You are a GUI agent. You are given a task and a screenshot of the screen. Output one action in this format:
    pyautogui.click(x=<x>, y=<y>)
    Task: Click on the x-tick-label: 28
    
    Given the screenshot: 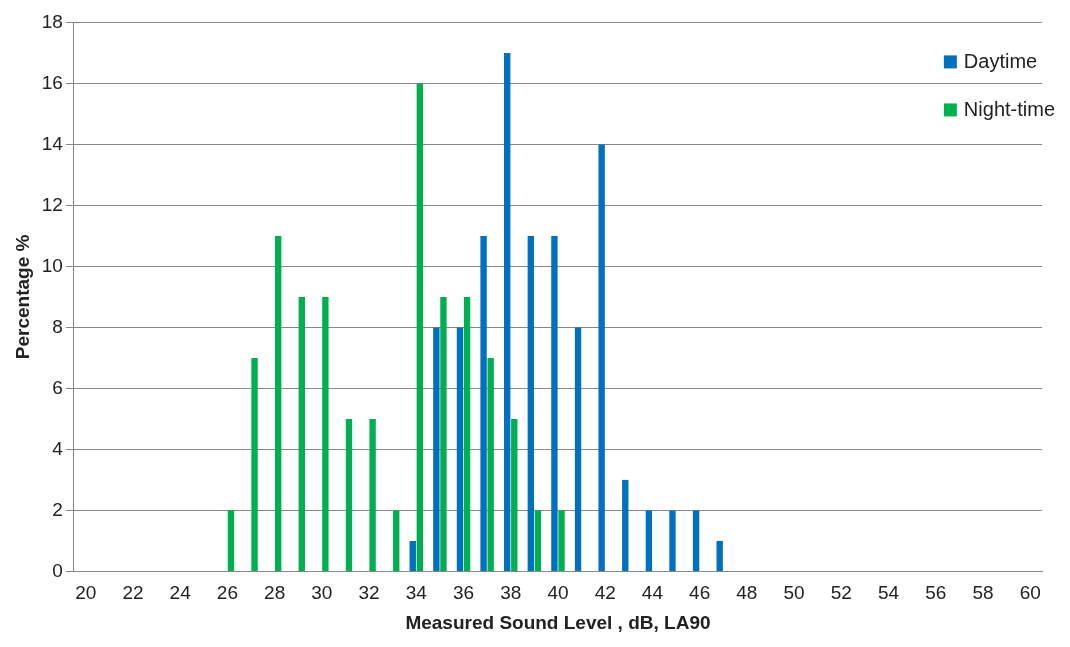 What is the action you would take?
    pyautogui.click(x=275, y=593)
    